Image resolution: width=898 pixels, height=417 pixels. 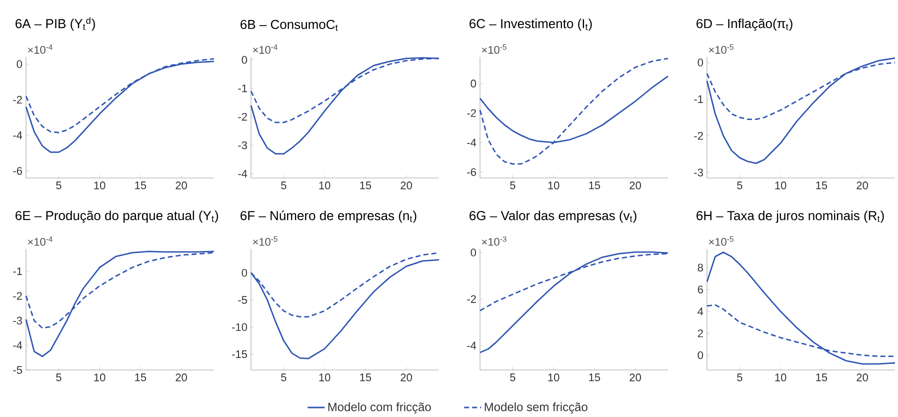 I want to click on chart-title: 6A – PIB (Y$_{t}$$^{d}$), so click(x=55, y=24).